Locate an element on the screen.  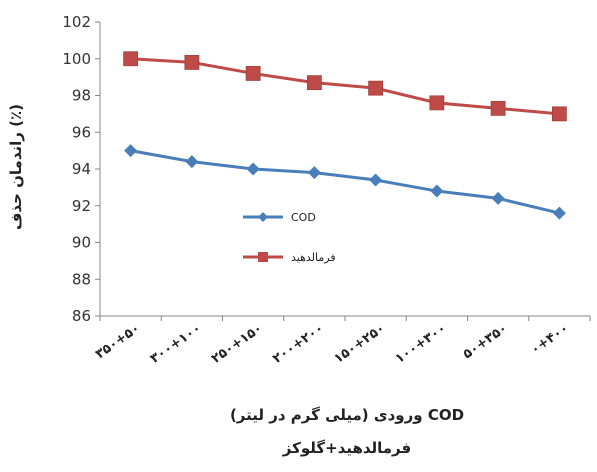
y-tick-label: 90 is located at coordinates (81, 243).